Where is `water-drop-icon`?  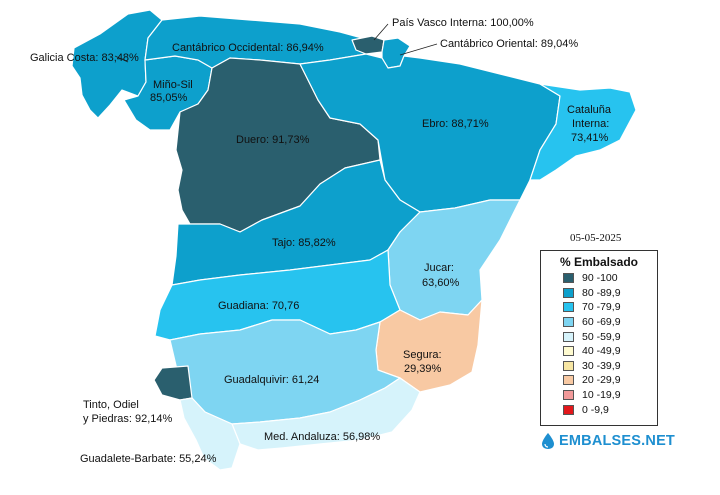
water-drop-icon is located at coordinates (548, 441).